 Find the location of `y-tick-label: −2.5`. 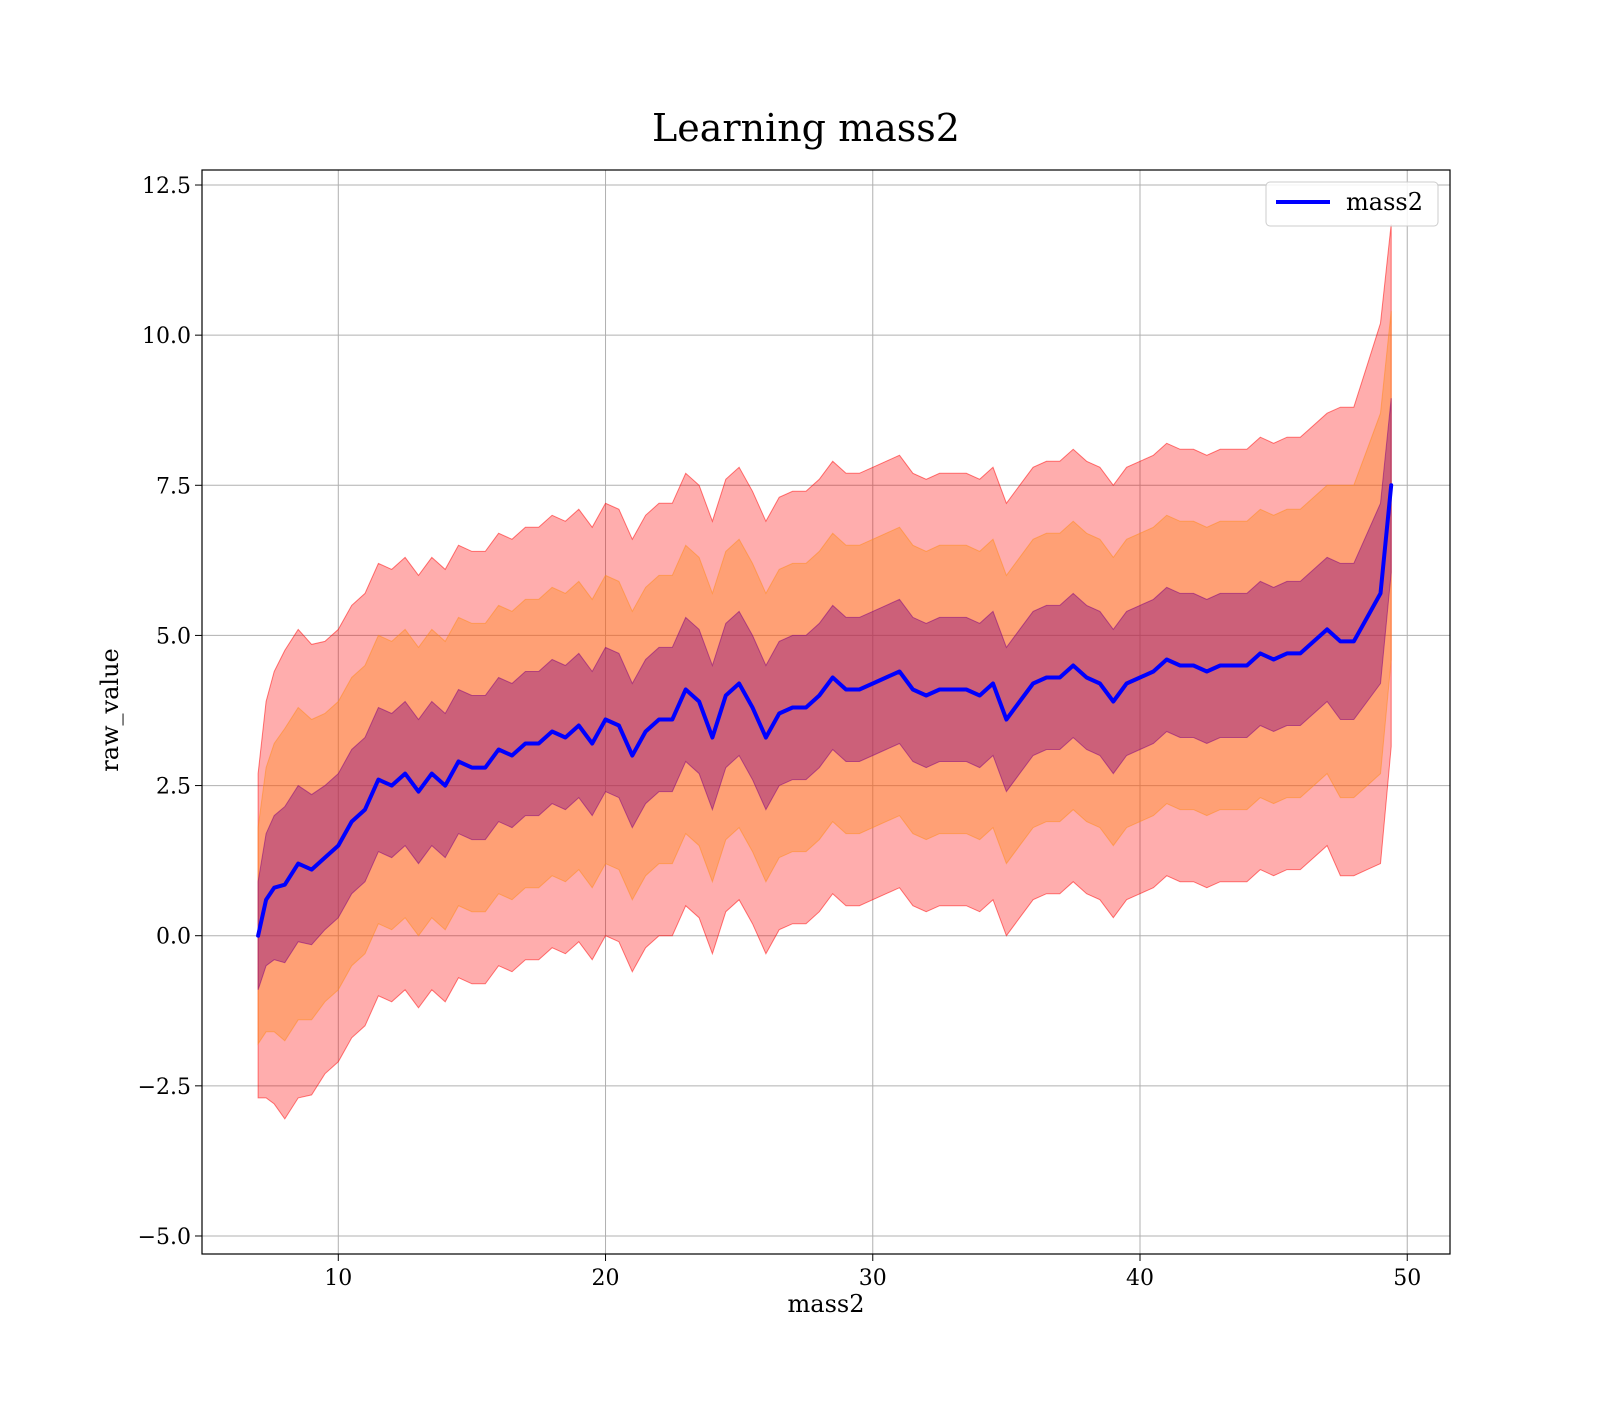

y-tick-label: −2.5 is located at coordinates (164, 1087).